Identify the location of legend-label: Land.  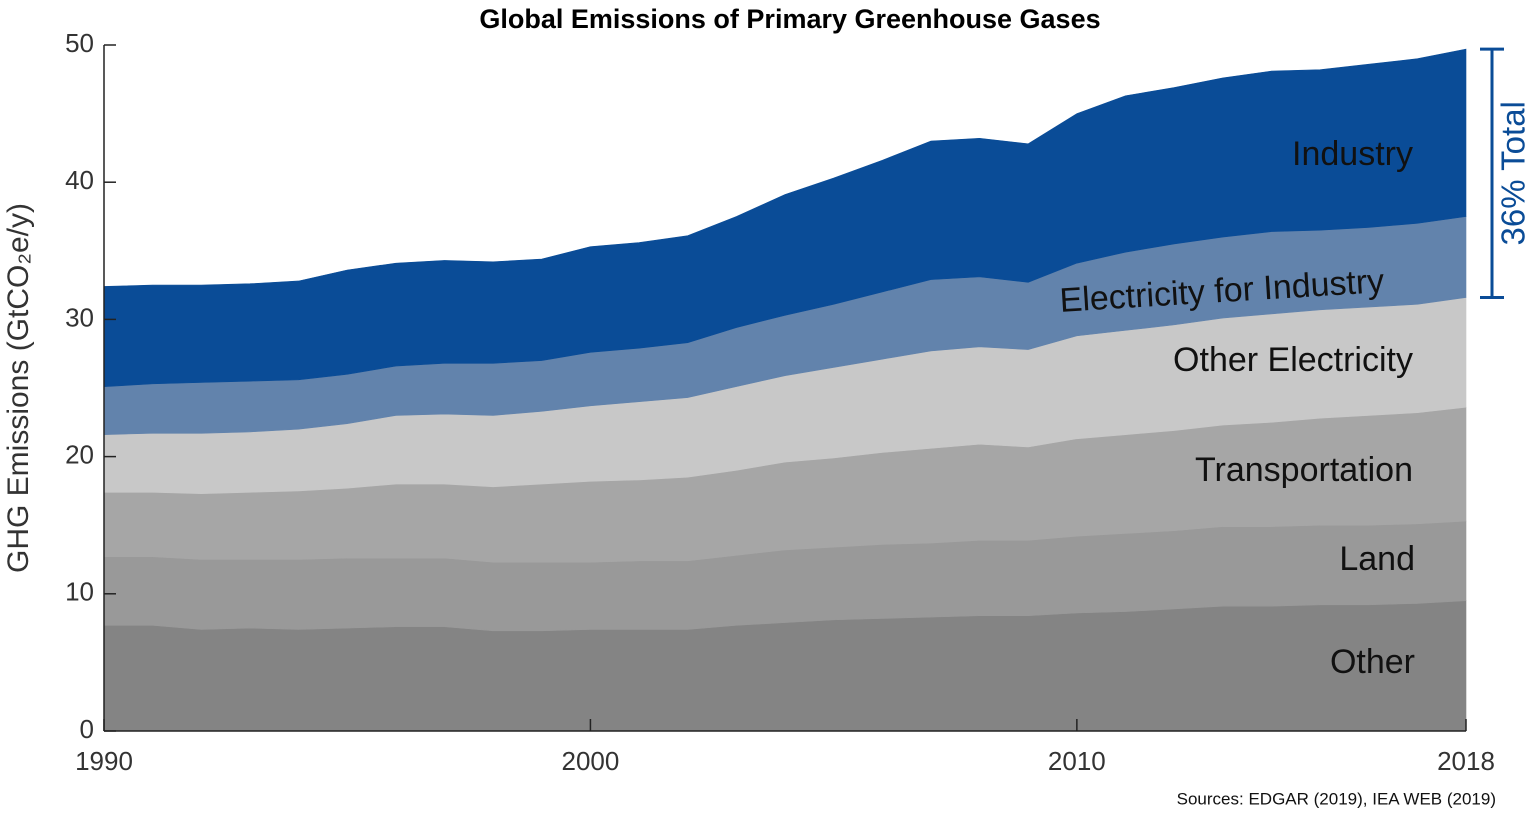
(1377, 559).